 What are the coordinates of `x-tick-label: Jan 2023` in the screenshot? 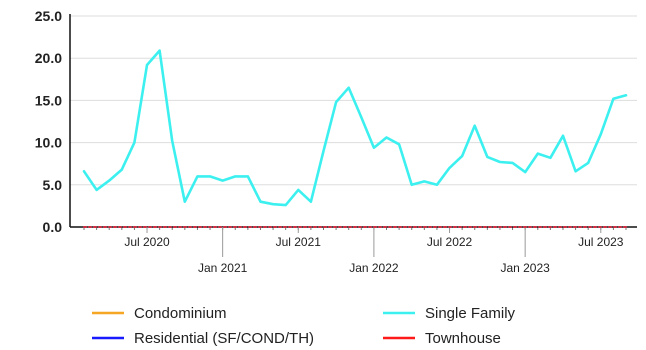 It's located at (525, 268).